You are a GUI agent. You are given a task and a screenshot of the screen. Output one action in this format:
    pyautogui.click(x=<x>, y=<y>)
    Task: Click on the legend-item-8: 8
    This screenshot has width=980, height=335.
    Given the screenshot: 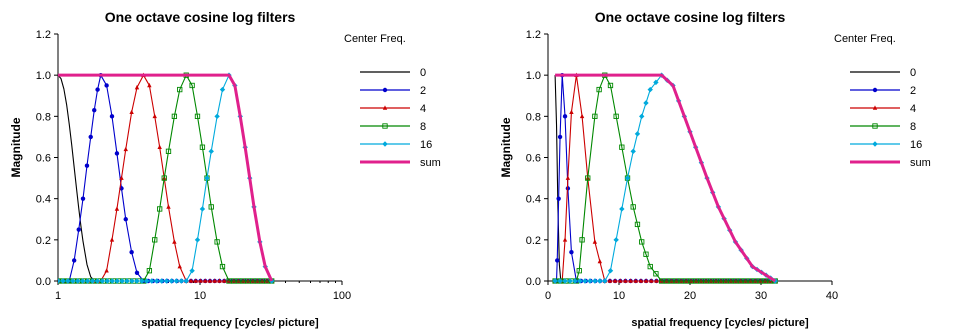 What is the action you would take?
    pyautogui.click(x=883, y=127)
    